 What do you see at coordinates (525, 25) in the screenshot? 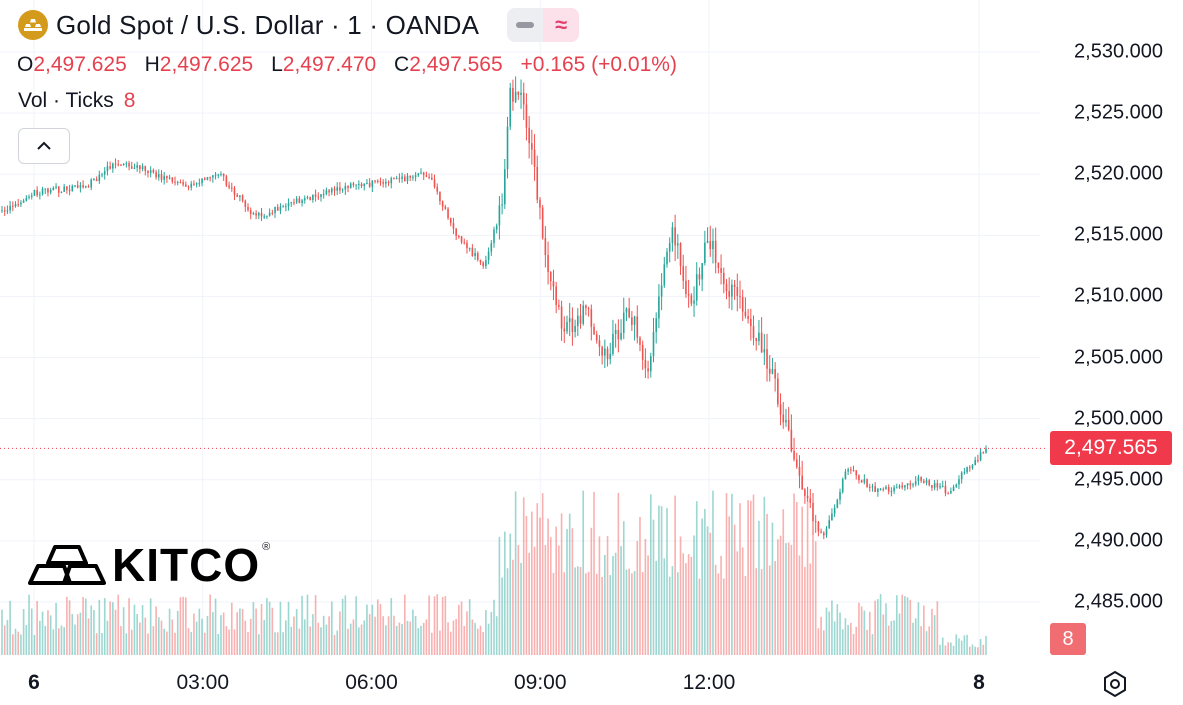
I see `minus-icon` at bounding box center [525, 25].